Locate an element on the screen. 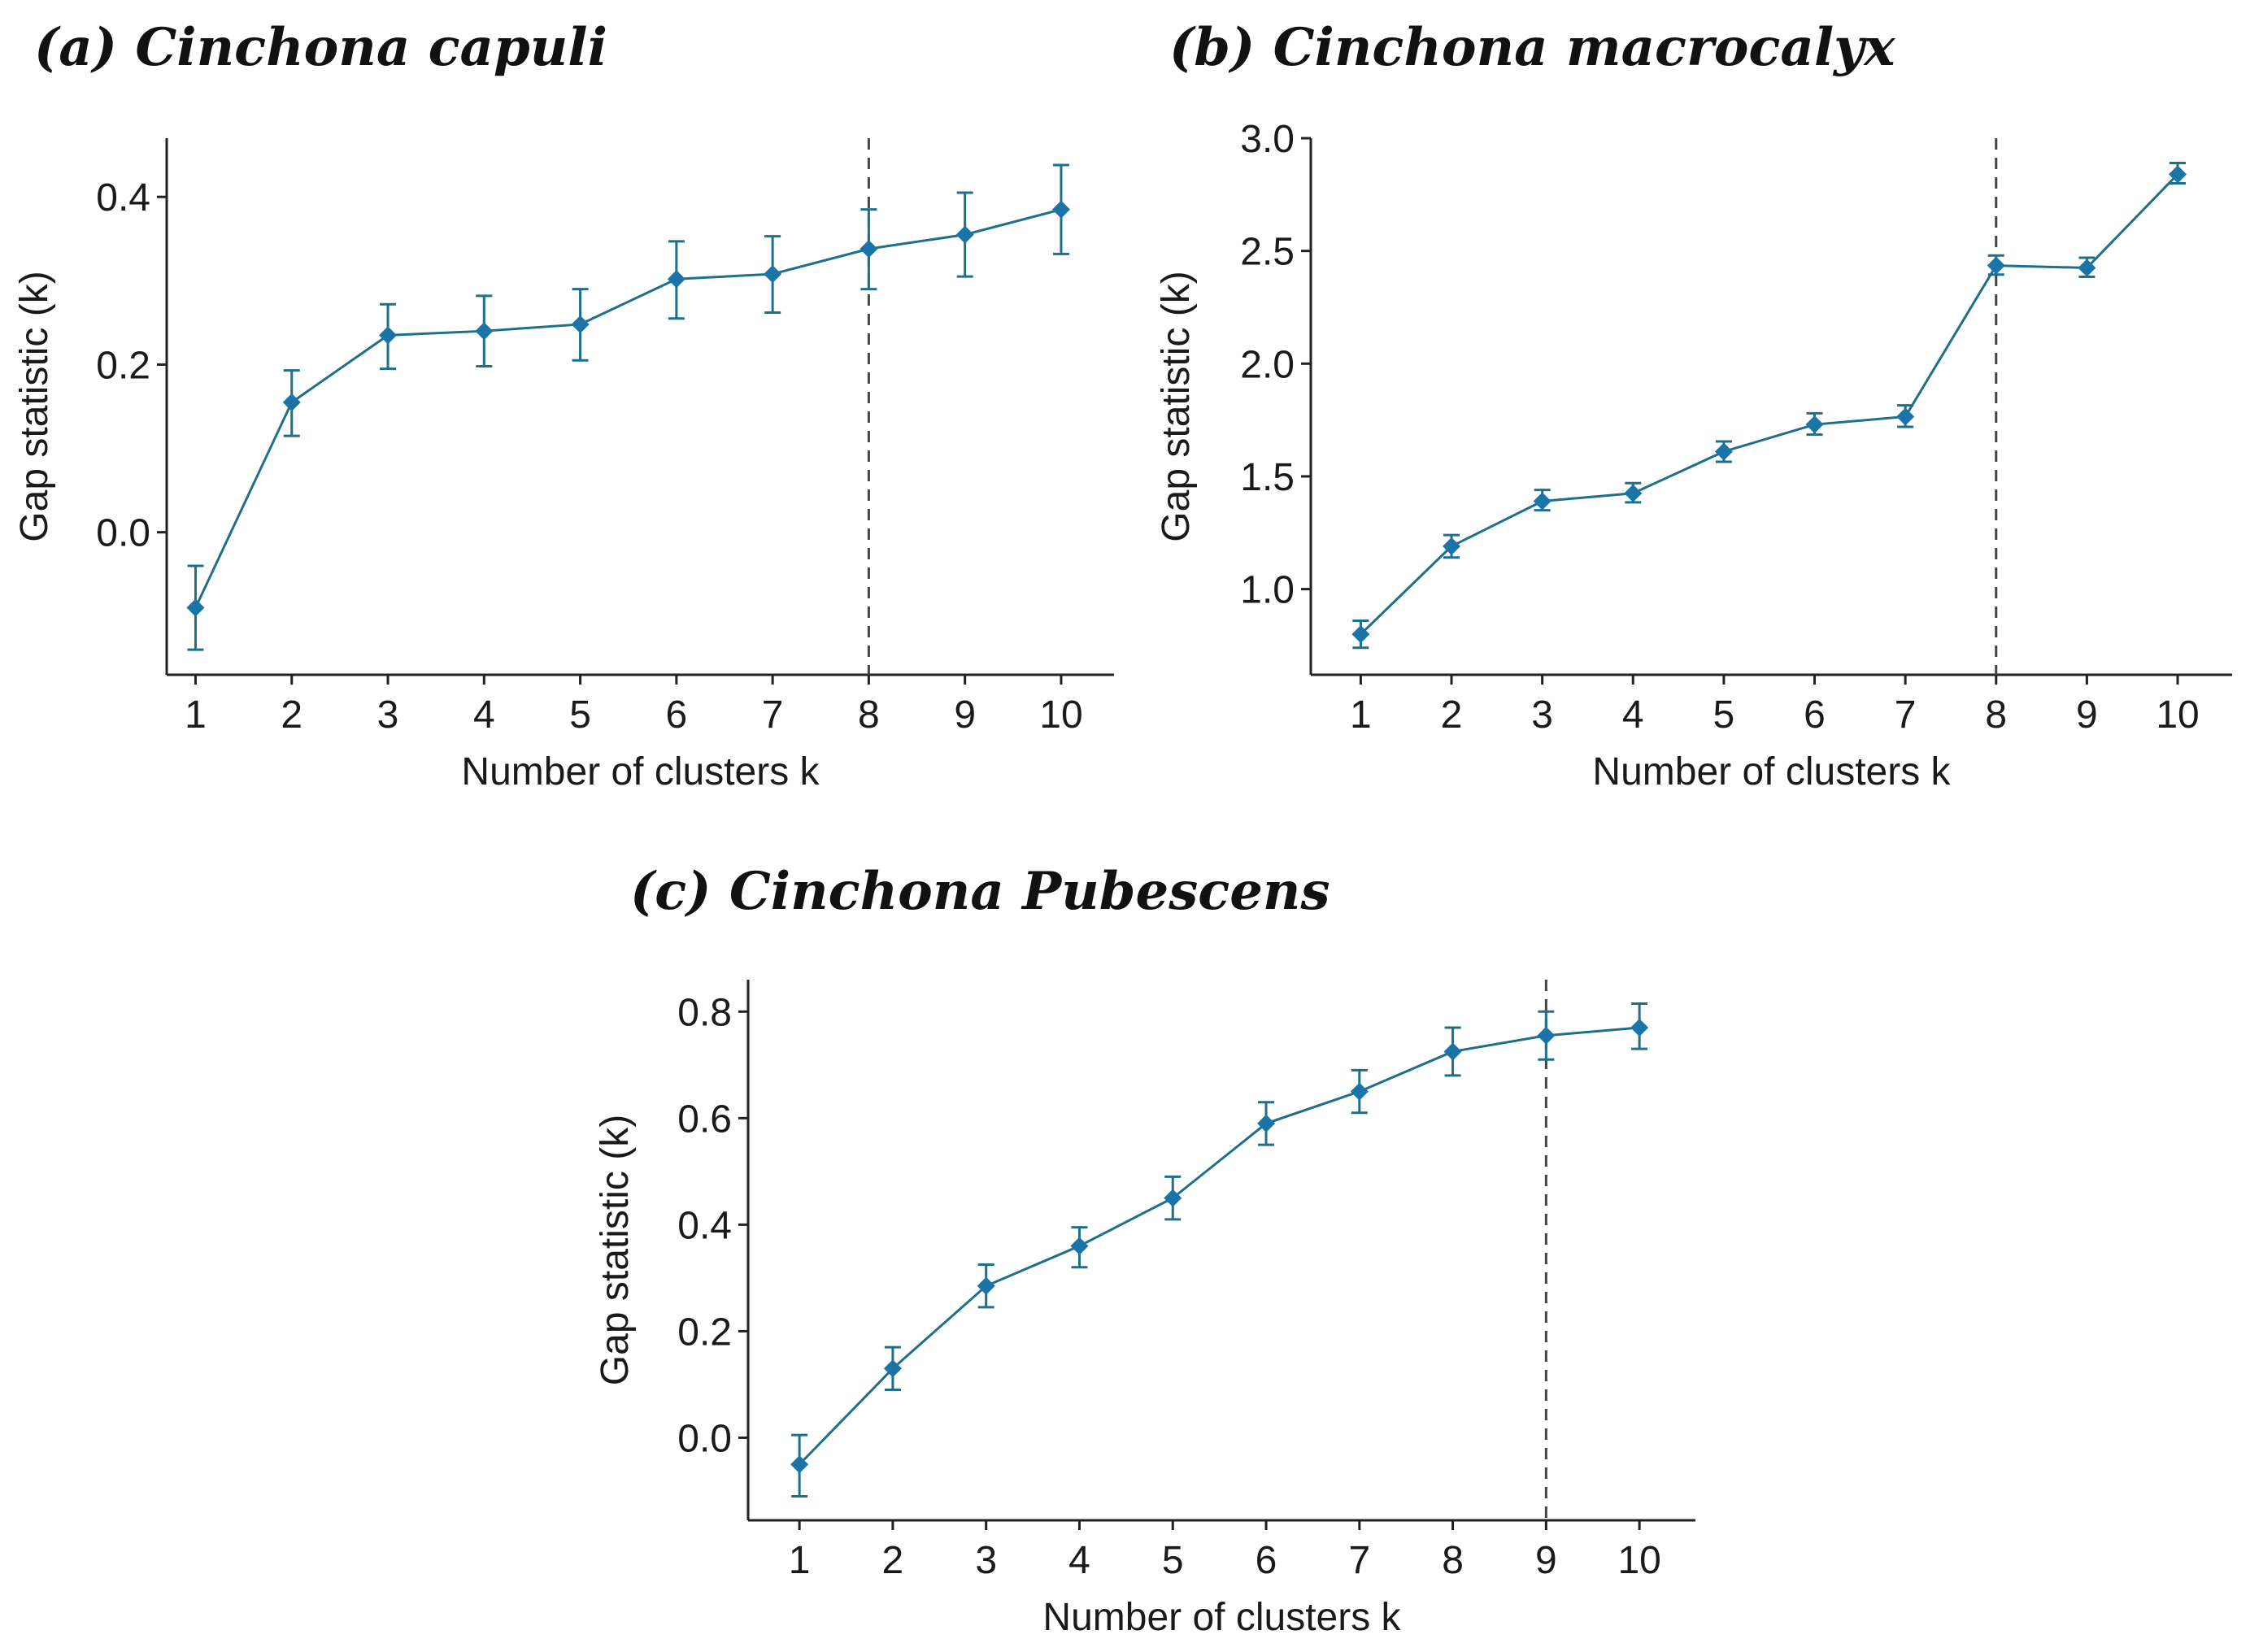 The height and width of the screenshot is (1652, 2250). chart-b-x-tick-label: 3 is located at coordinates (1542, 715).